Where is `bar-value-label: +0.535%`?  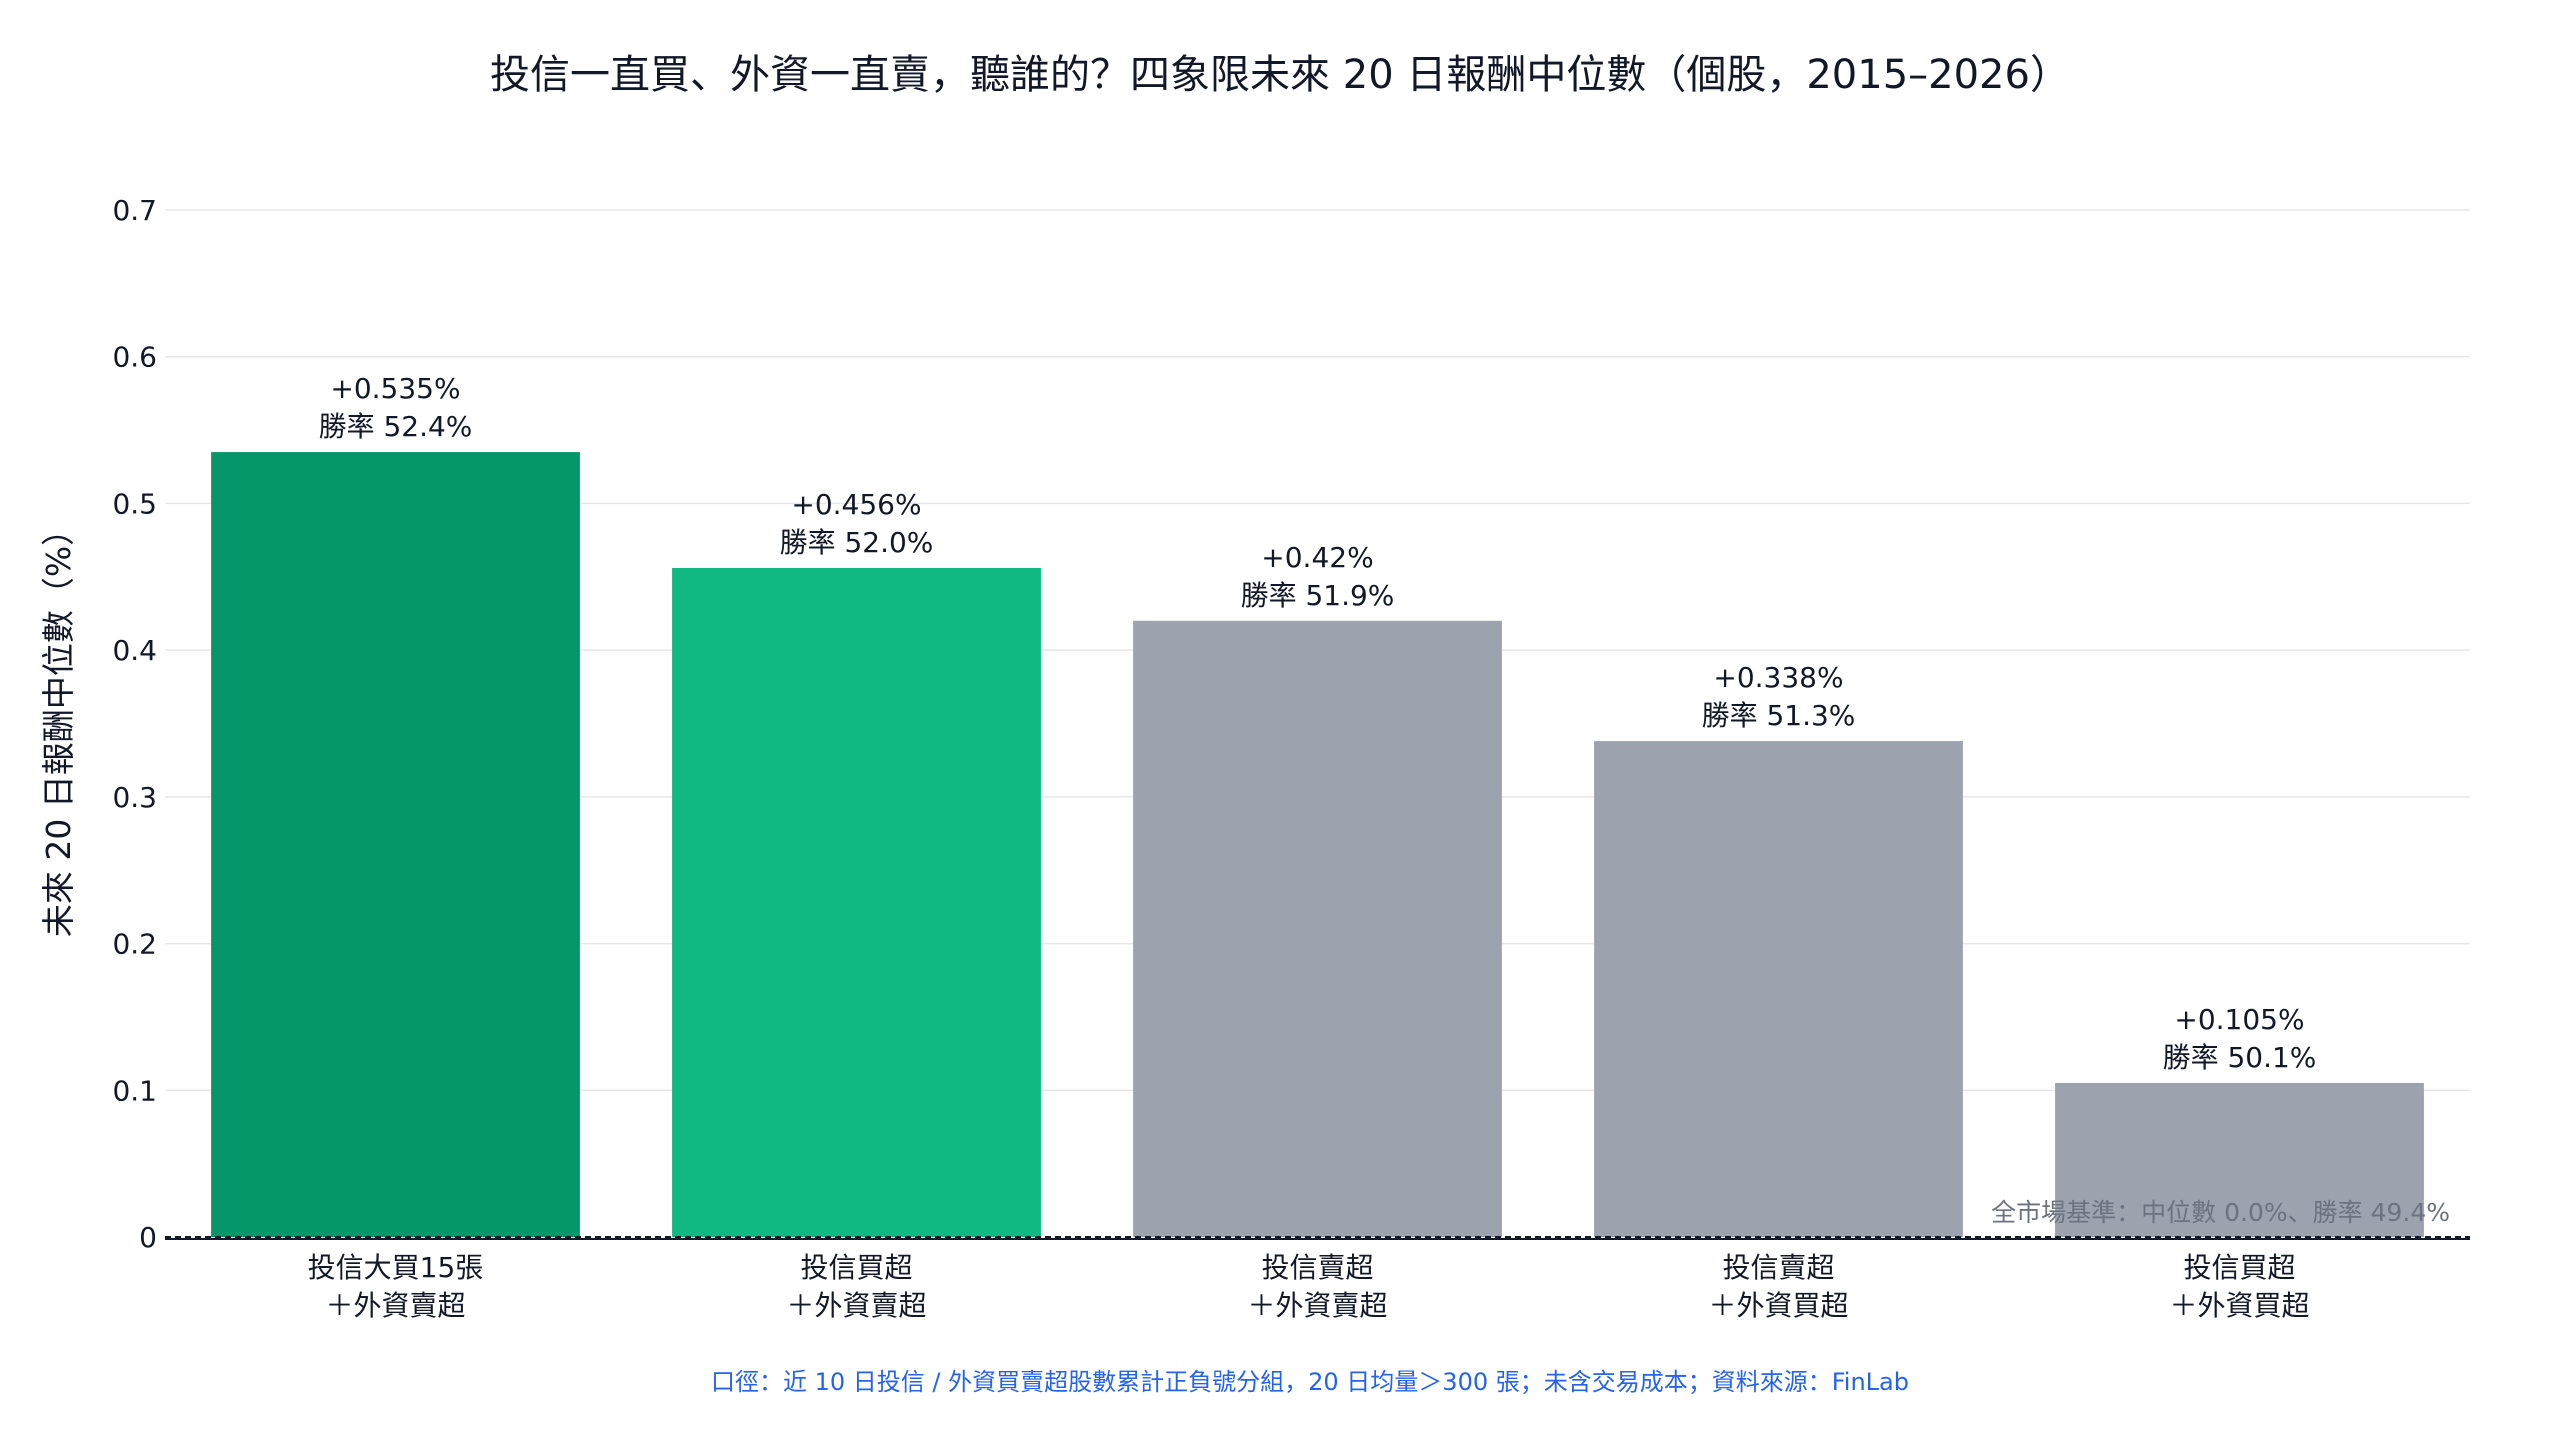
bar-value-label: +0.535% is located at coordinates (395, 388).